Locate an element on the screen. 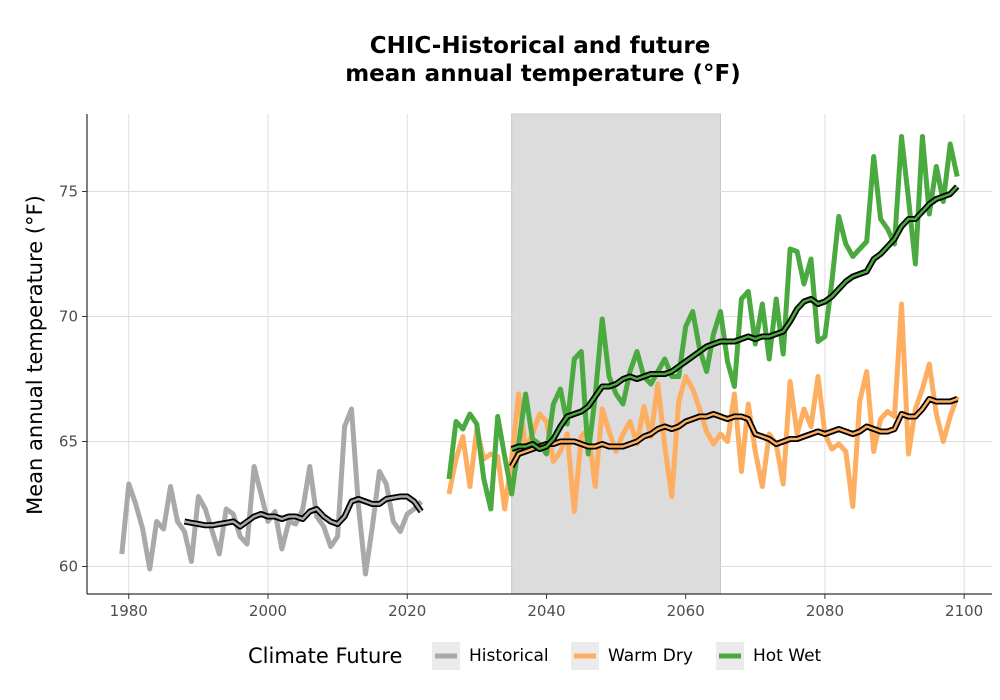 The height and width of the screenshot is (700, 1000). series-line-warm-dry-rolling-mean is located at coordinates (734, 432).